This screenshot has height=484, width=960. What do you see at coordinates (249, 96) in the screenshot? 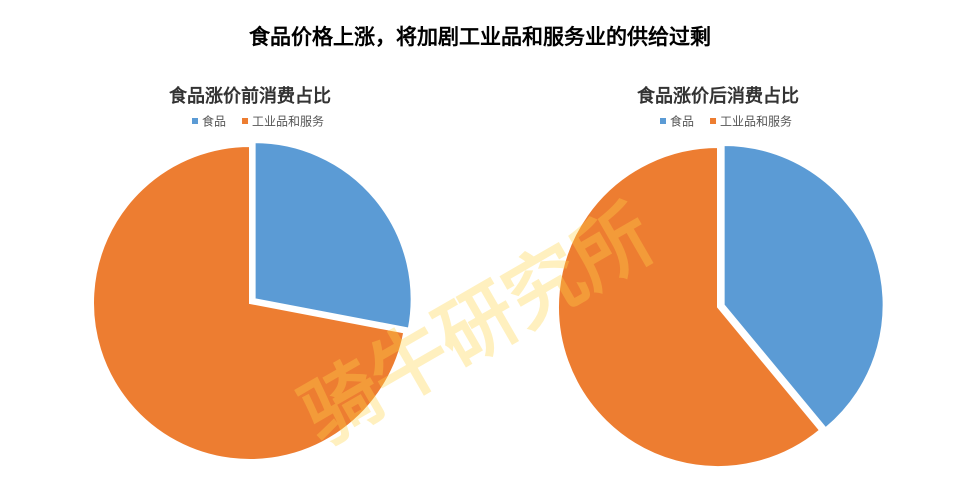
I see `chart-title: 食品涨价前消费占比` at bounding box center [249, 96].